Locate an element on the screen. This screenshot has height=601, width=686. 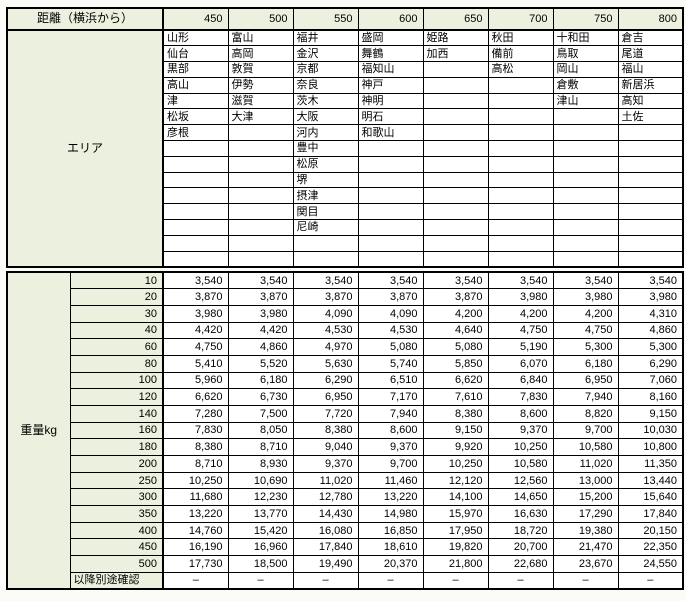
weight-value-200: 200 is located at coordinates (116, 464).